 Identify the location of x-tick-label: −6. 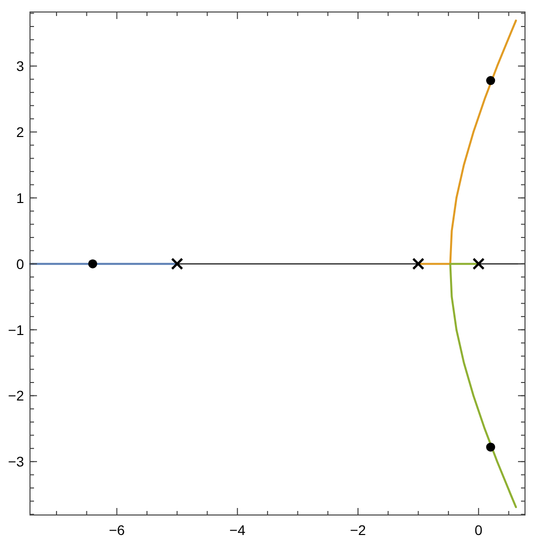
(117, 530).